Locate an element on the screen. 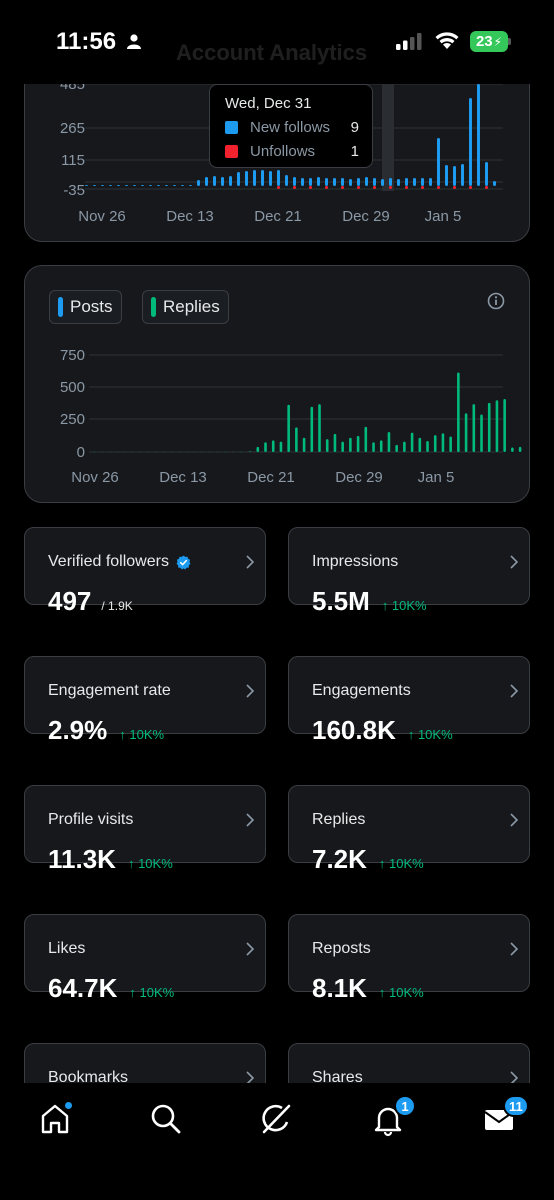 The height and width of the screenshot is (1200, 554). legend-replies: Replies is located at coordinates (185, 307).